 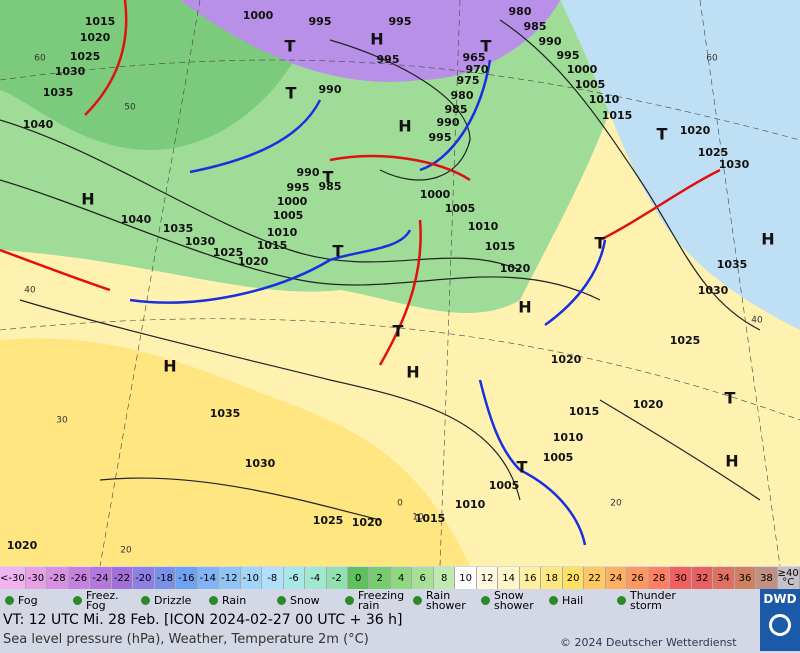 What do you see at coordinates (238, 600) in the screenshot?
I see `legend-item: Rain` at bounding box center [238, 600].